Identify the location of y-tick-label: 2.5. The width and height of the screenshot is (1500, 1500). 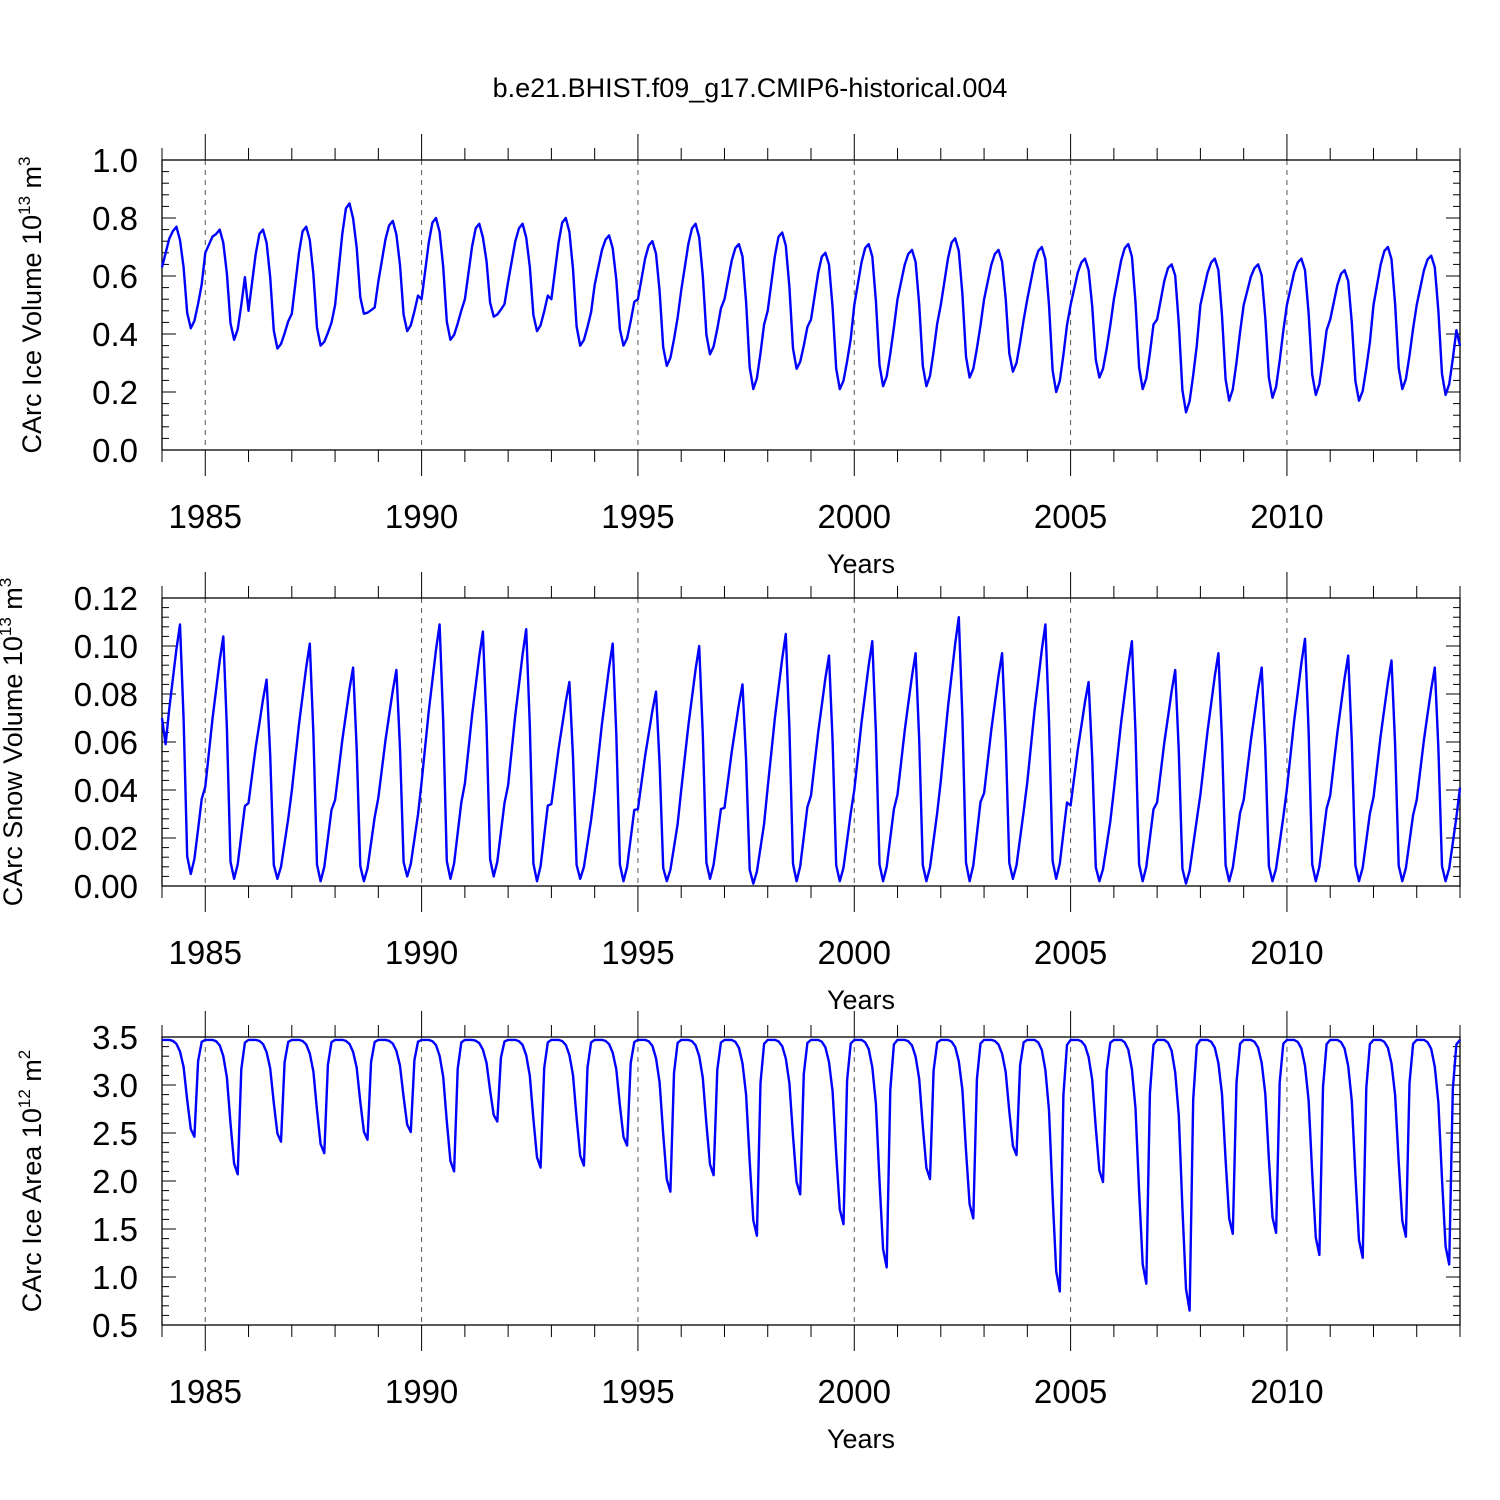
(115, 1133).